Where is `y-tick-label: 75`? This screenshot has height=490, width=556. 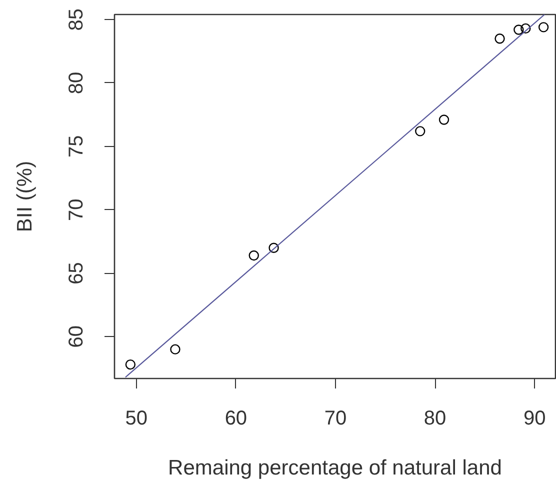 y-tick-label: 75 is located at coordinates (77, 146).